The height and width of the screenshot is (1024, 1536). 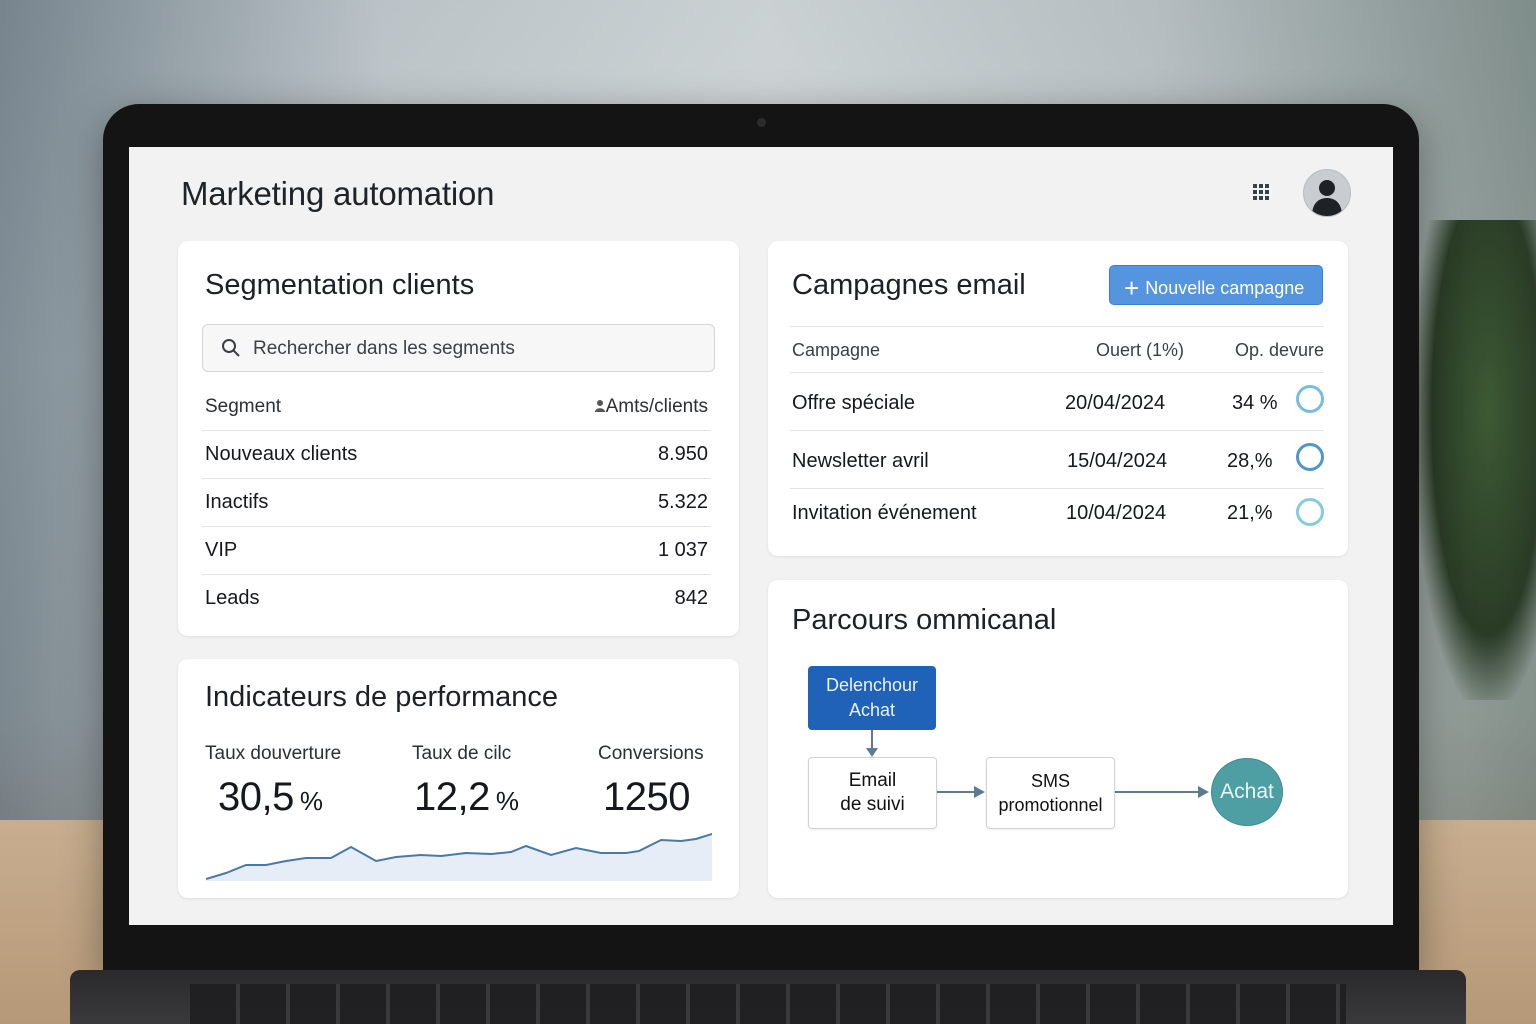 I want to click on purchase-label: Achat, so click(x=1247, y=791).